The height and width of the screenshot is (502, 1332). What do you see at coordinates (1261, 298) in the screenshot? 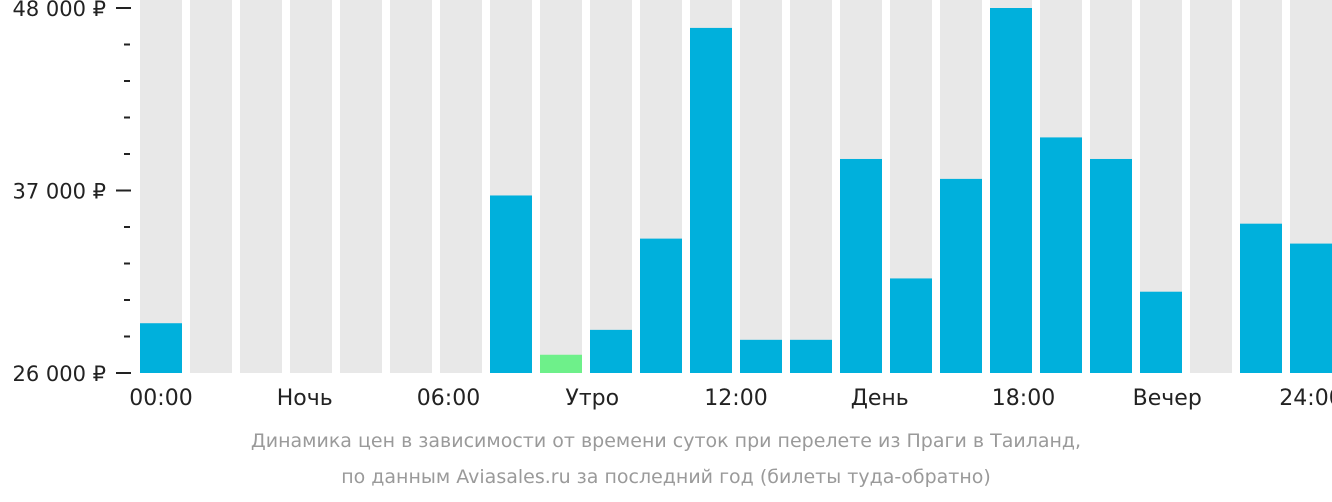
I see `bar-22:00` at bounding box center [1261, 298].